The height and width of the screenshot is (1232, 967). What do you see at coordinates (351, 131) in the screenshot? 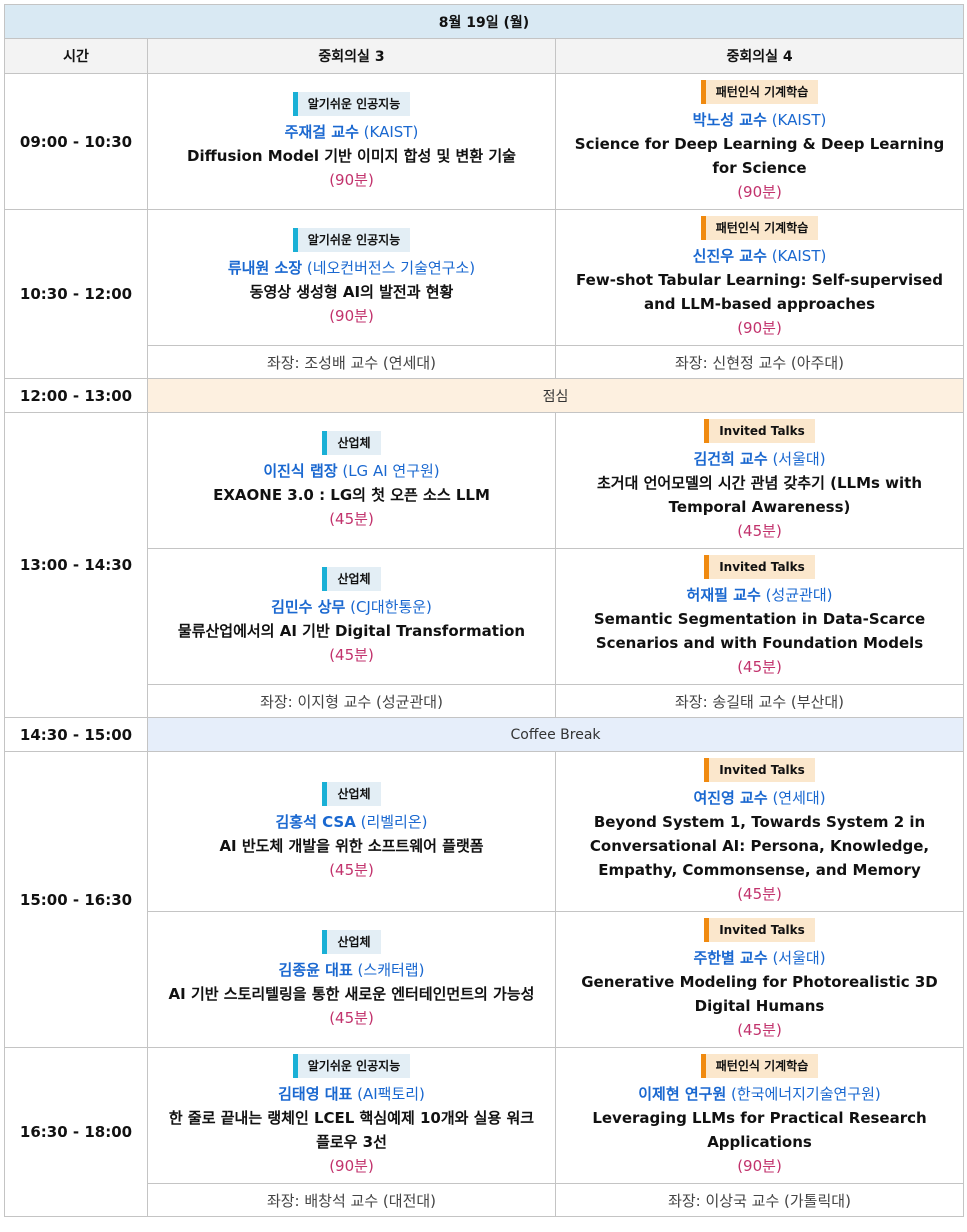
I see `speaker: 주재걸 교수 (KAIST)` at bounding box center [351, 131].